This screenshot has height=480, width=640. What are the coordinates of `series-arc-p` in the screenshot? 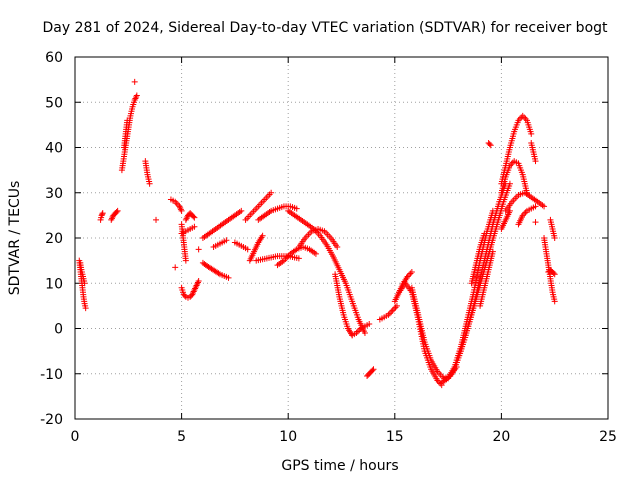 It's located at (256, 248).